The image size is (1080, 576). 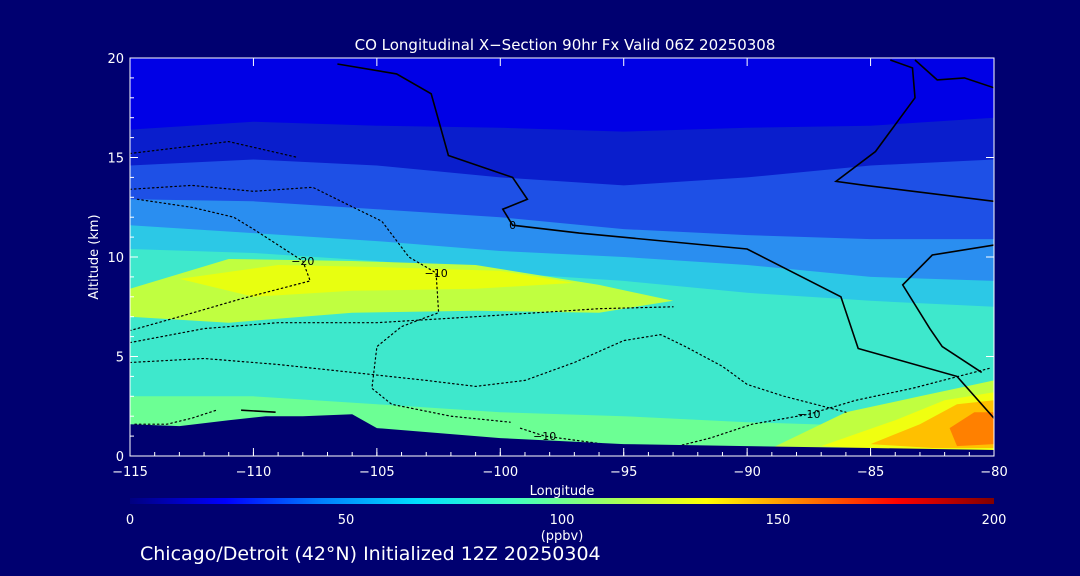 What do you see at coordinates (130, 520) in the screenshot?
I see `colorbar-tick-label: 0` at bounding box center [130, 520].